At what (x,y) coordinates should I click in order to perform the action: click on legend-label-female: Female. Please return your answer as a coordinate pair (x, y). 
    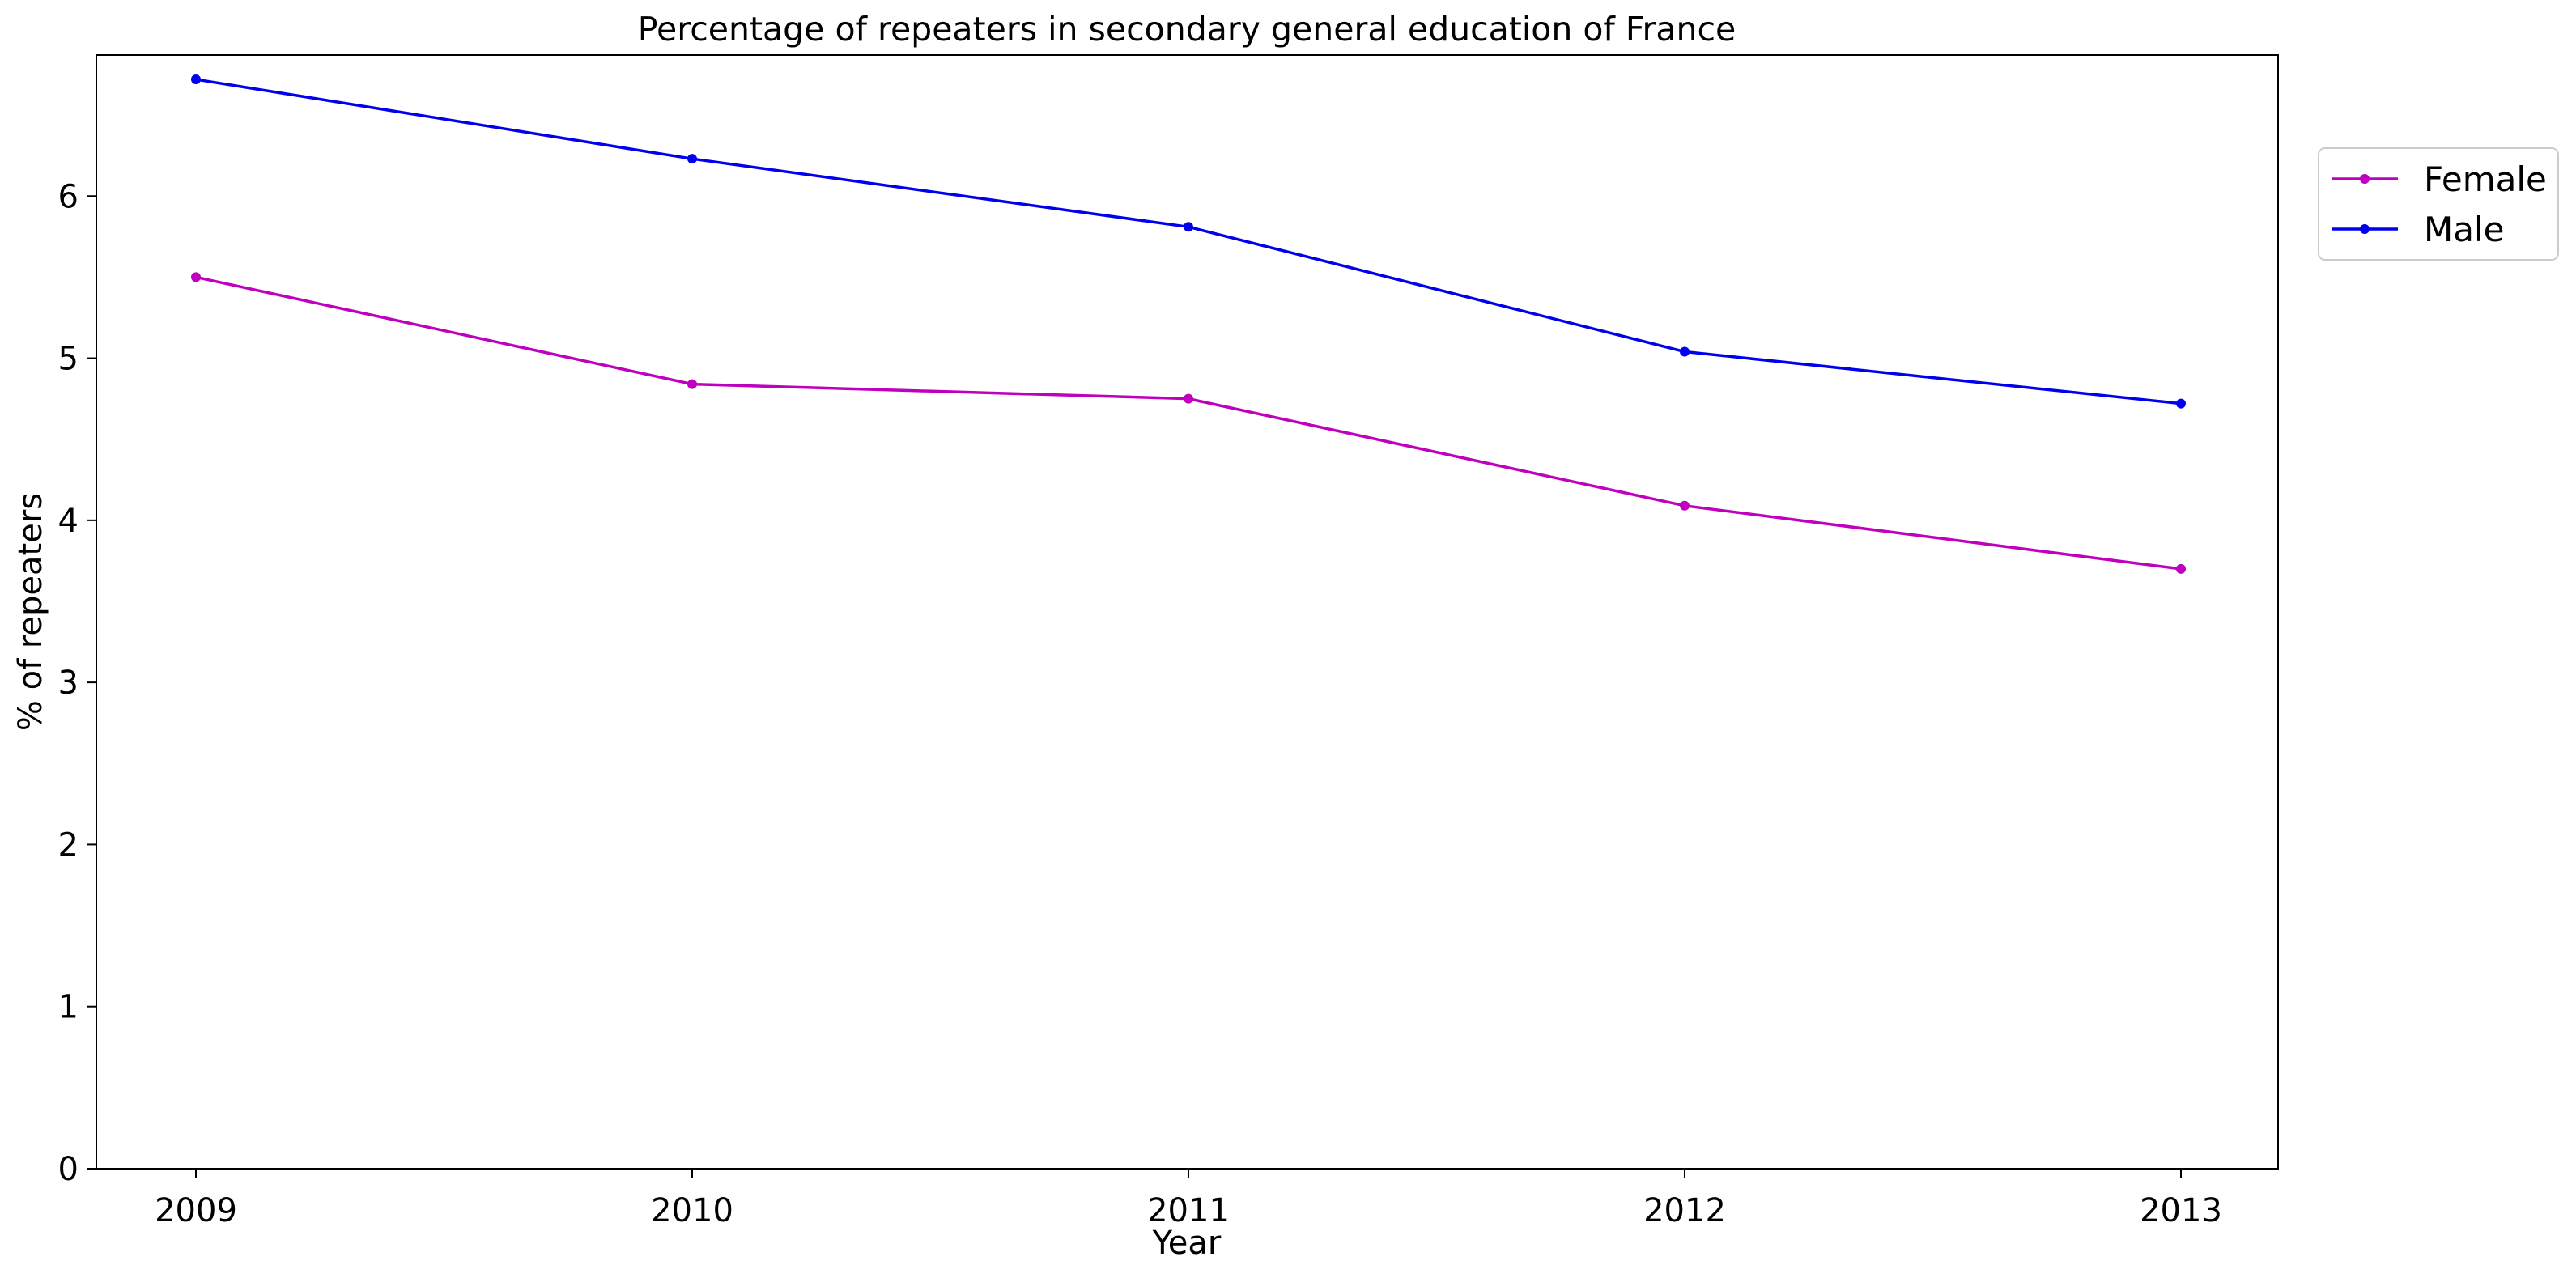
    Looking at the image, I should click on (2485, 179).